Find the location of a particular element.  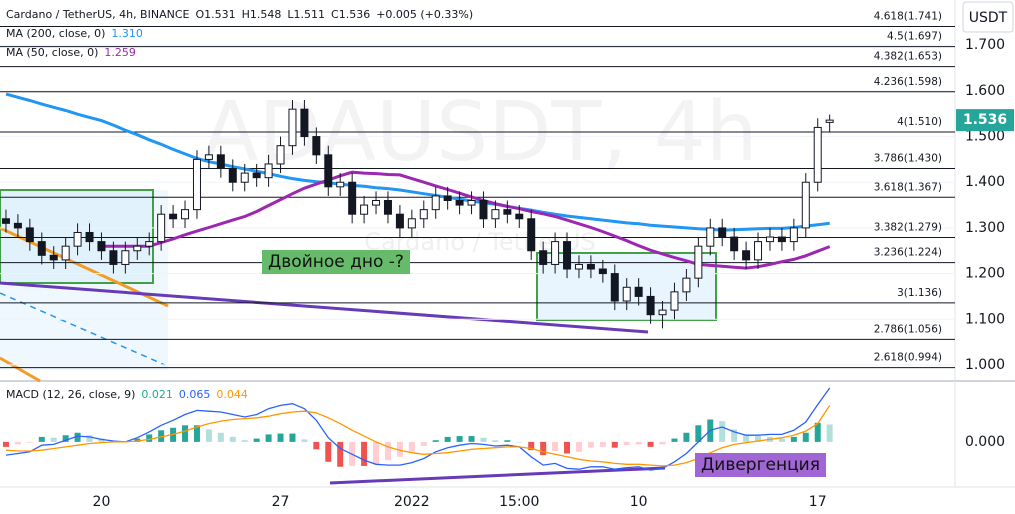

x-tick-label: 10 is located at coordinates (639, 502).